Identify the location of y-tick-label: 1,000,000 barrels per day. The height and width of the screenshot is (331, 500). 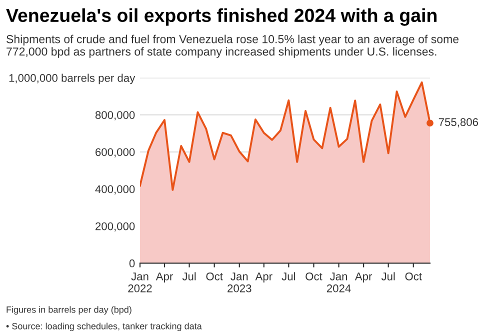
(72, 79).